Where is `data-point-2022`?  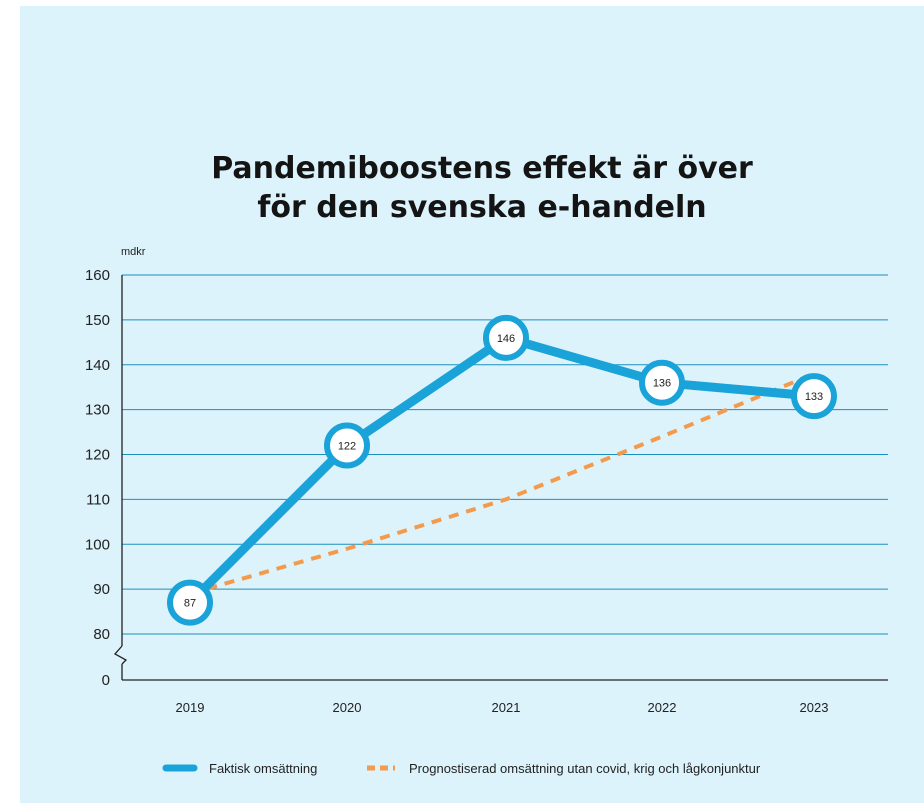 data-point-2022 is located at coordinates (662, 382).